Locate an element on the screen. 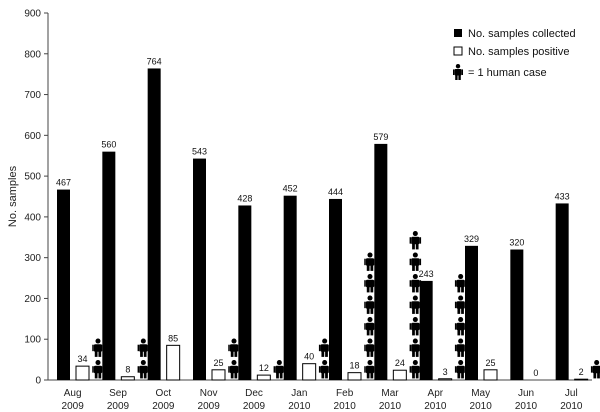  data-label-collected: 320 is located at coordinates (516, 243).